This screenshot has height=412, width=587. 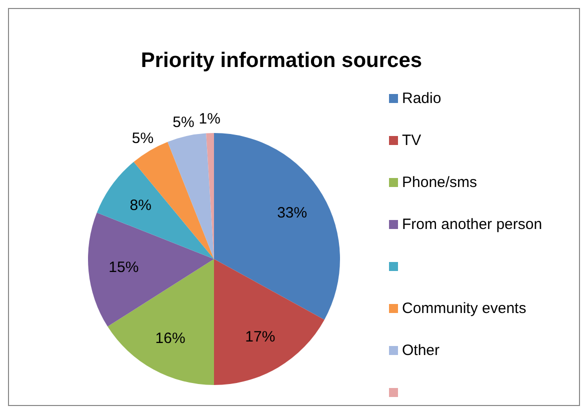 I want to click on data-label: 8%, so click(x=141, y=205).